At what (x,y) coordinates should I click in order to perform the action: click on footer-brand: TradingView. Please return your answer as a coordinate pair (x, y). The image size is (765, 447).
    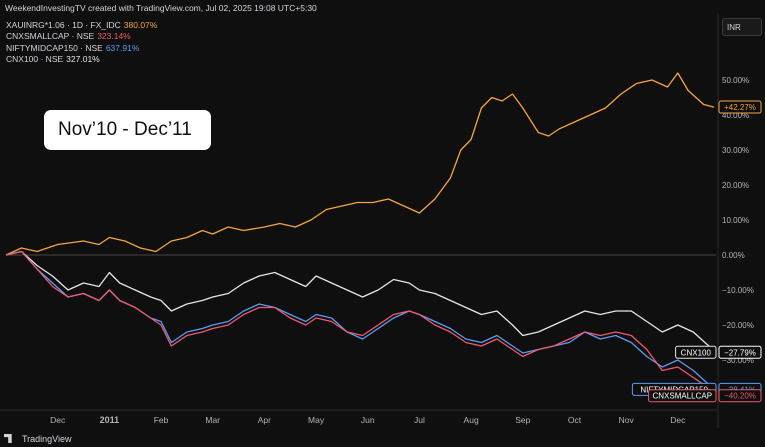
    Looking at the image, I should click on (47, 439).